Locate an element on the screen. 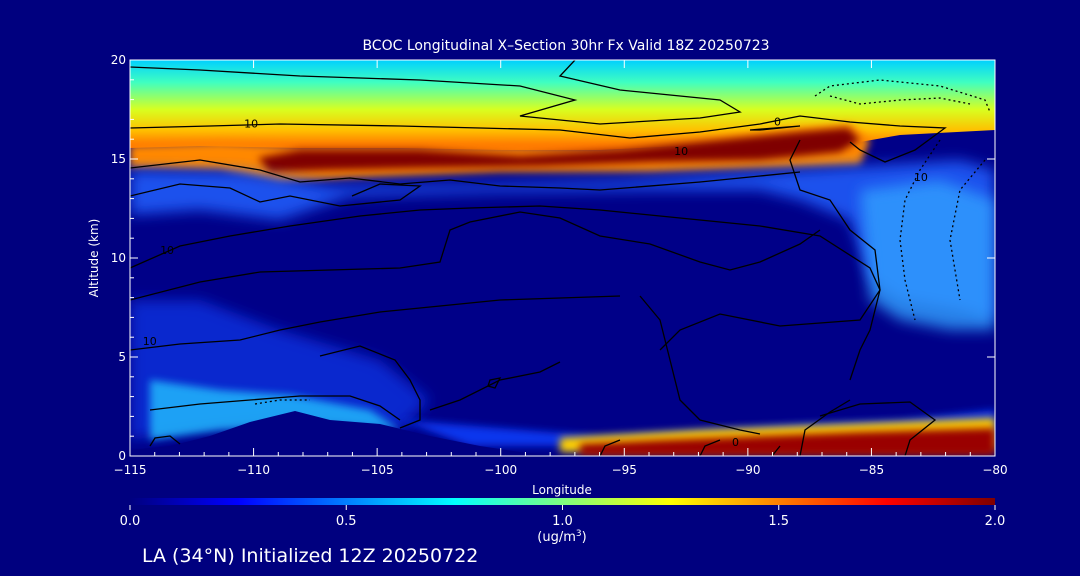 The width and height of the screenshot is (1080, 576). x-tick-label: −105 is located at coordinates (377, 470).